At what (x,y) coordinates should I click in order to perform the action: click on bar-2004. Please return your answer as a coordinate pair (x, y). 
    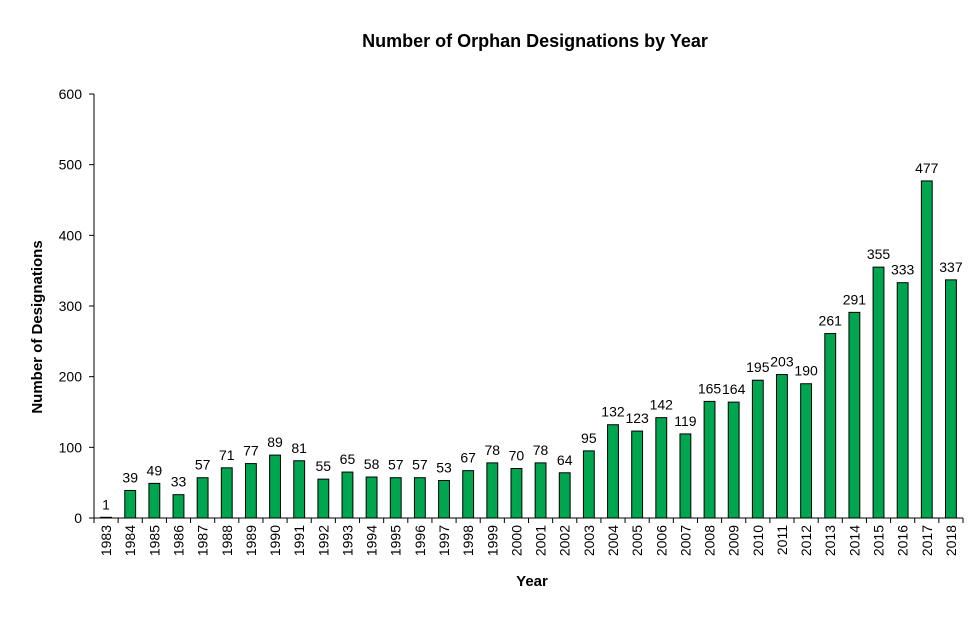
    Looking at the image, I should click on (613, 471).